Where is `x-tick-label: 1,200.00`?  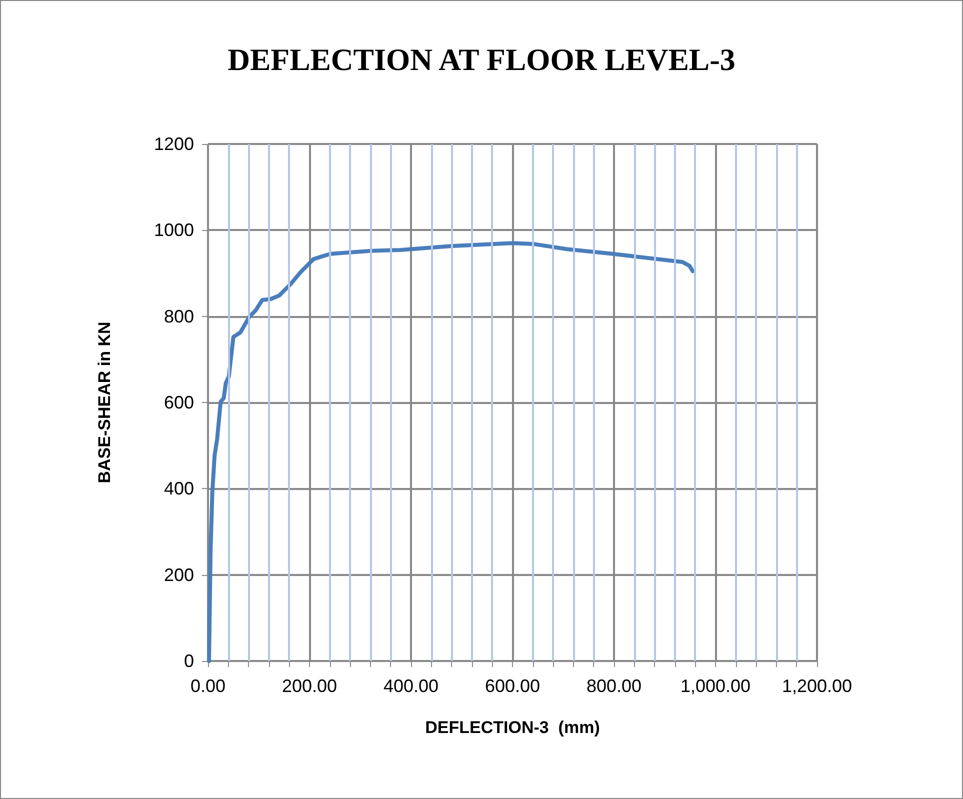
x-tick-label: 1,200.00 is located at coordinates (817, 686).